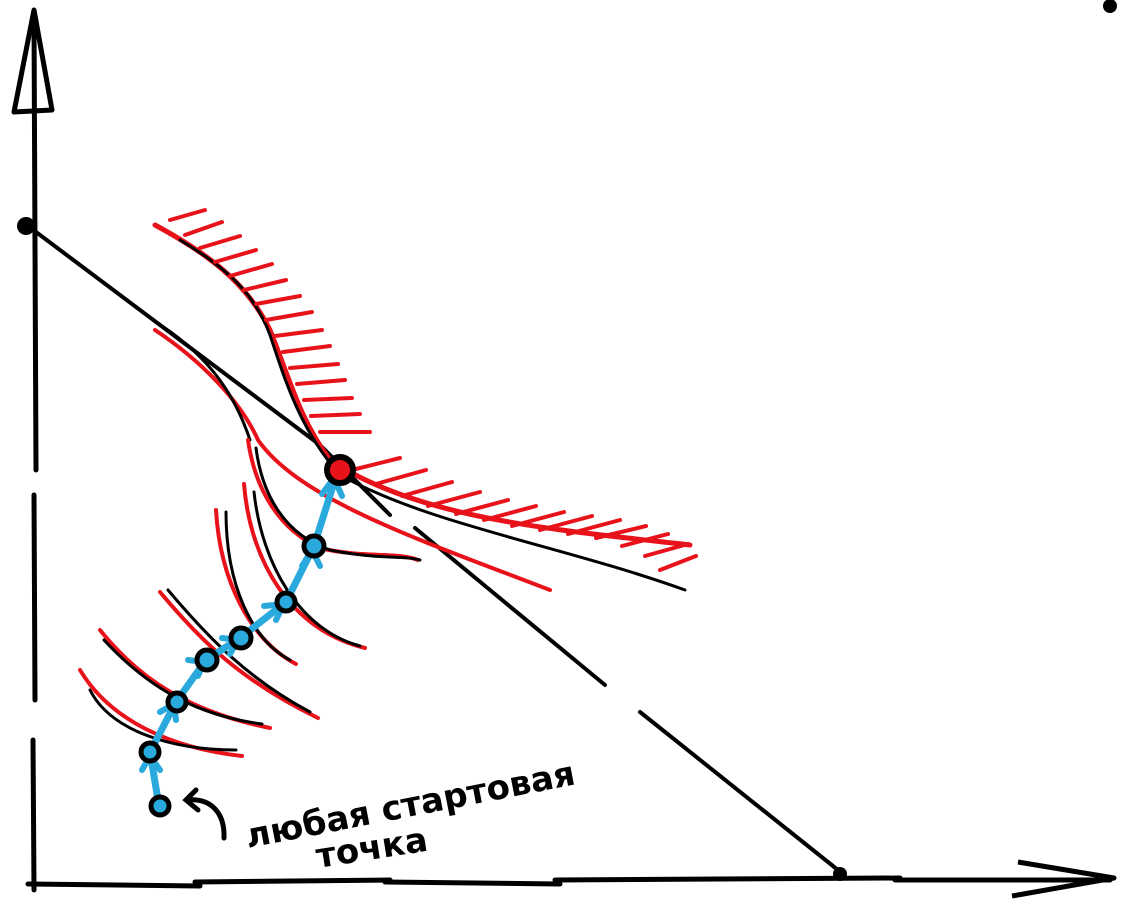  Describe the element at coordinates (204, 814) in the screenshot. I see `curved-arrow-icon` at that location.